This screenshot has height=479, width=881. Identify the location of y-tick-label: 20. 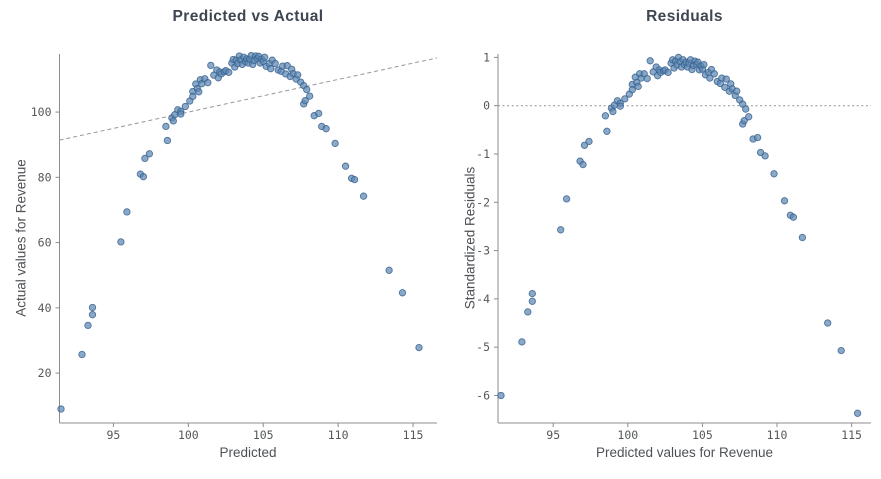
(45, 373).